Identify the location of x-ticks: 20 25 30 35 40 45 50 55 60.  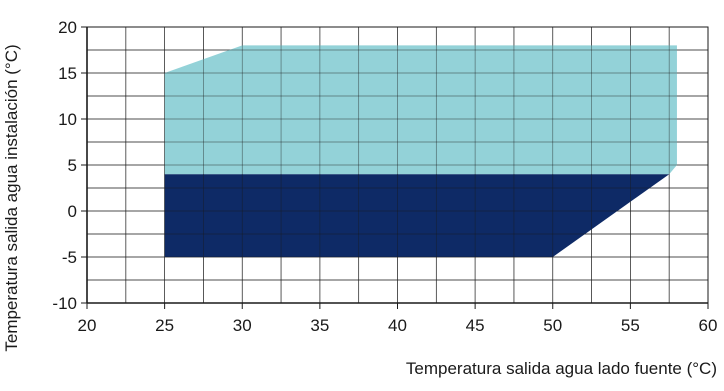
(398, 319).